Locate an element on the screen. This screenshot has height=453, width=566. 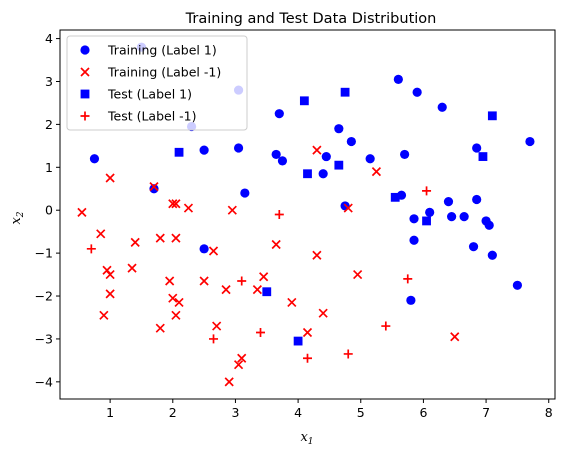
y-axis-title: x2 is located at coordinates (17, 217).